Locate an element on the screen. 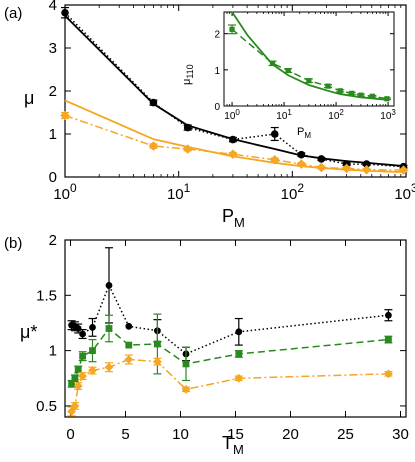 The height and width of the screenshot is (462, 415). inset-x-tick-label: 10¹ is located at coordinates (284, 115).